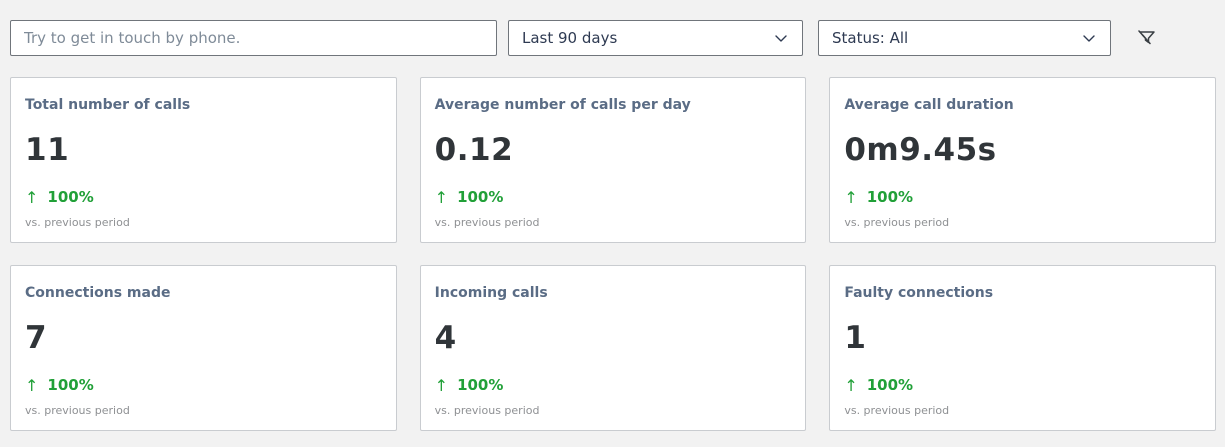 This screenshot has height=447, width=1225. Describe the element at coordinates (929, 105) in the screenshot. I see `card-title: Average call duration` at that location.